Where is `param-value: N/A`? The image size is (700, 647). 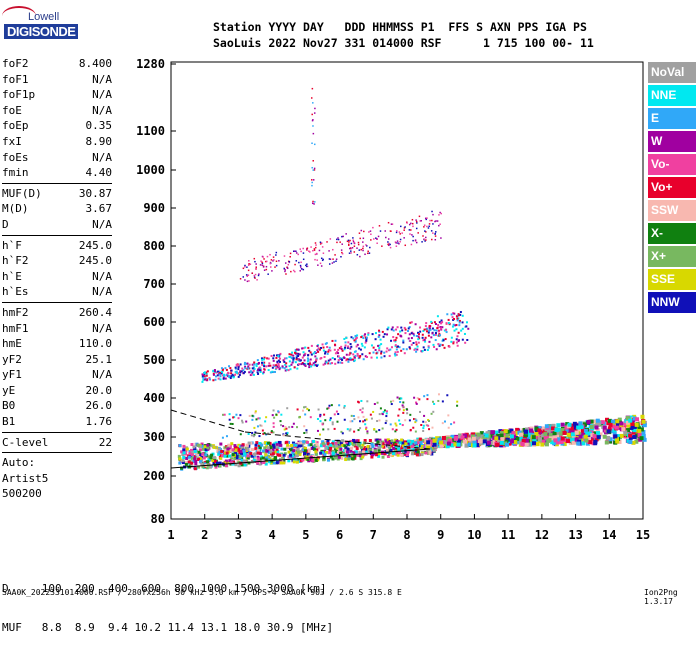 param-value: N/A is located at coordinates (102, 157).